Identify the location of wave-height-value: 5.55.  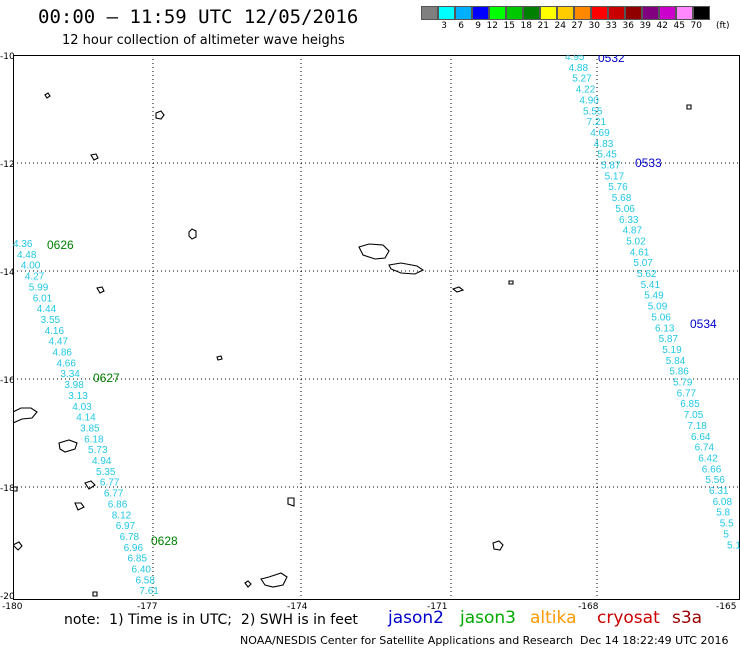
(593, 111).